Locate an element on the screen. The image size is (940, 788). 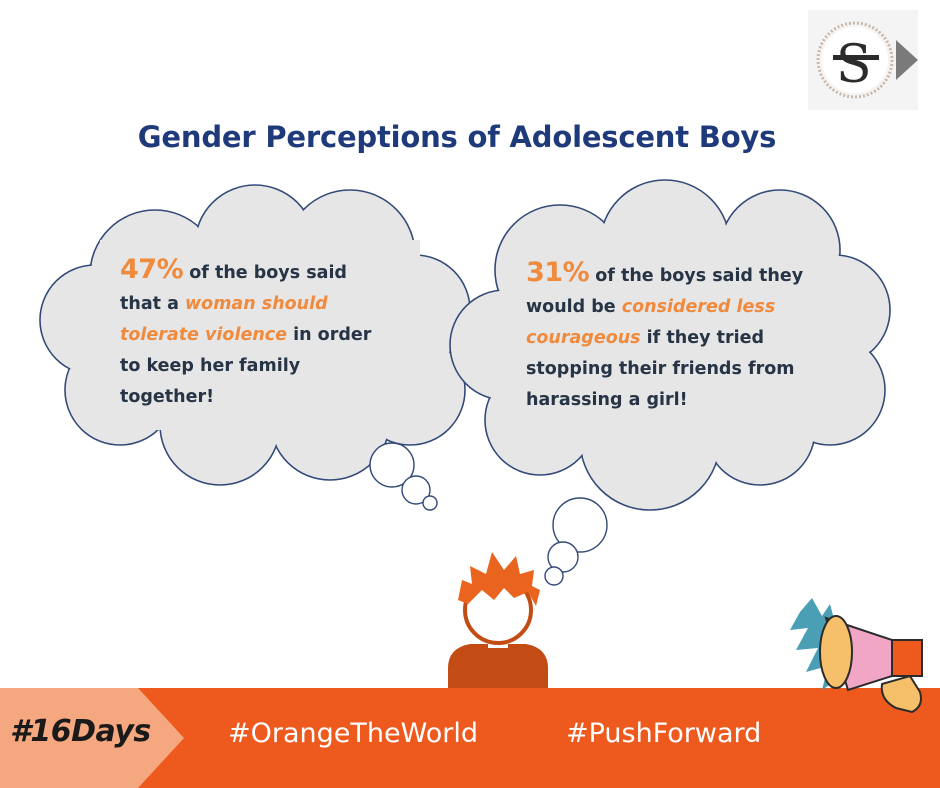
bubble-right-lead: of the boys said they would be is located at coordinates (665, 291).